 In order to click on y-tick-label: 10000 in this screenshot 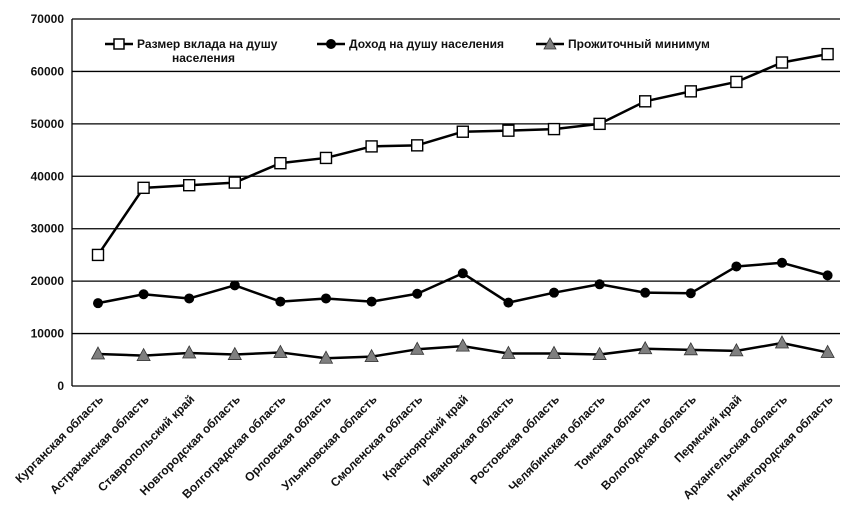, I will do `click(48, 334)`.